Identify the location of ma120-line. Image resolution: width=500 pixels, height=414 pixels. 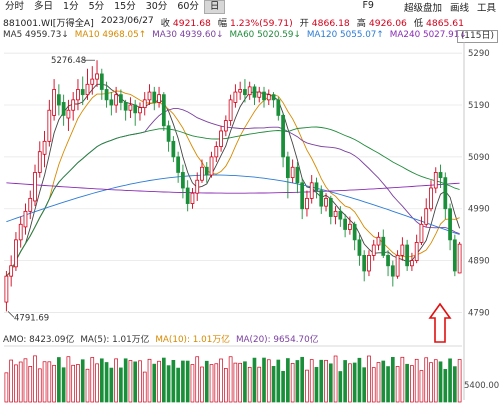
(233, 204).